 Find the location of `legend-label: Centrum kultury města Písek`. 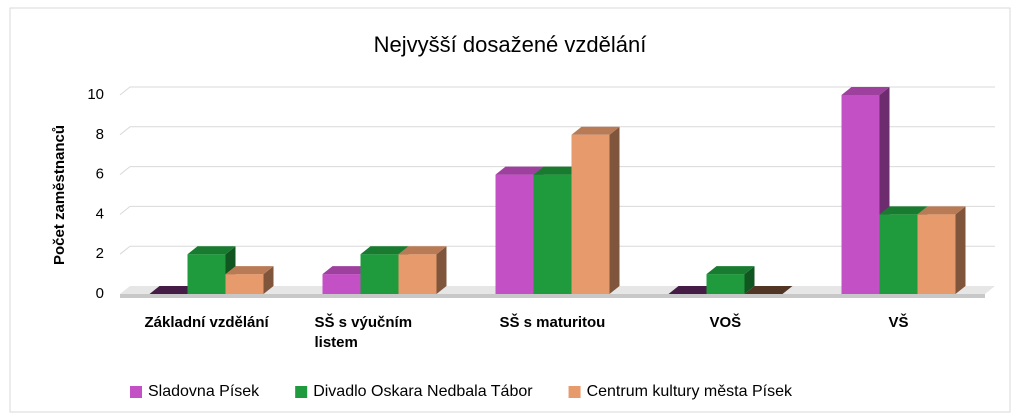

legend-label: Centrum kultury města Písek is located at coordinates (690, 391).